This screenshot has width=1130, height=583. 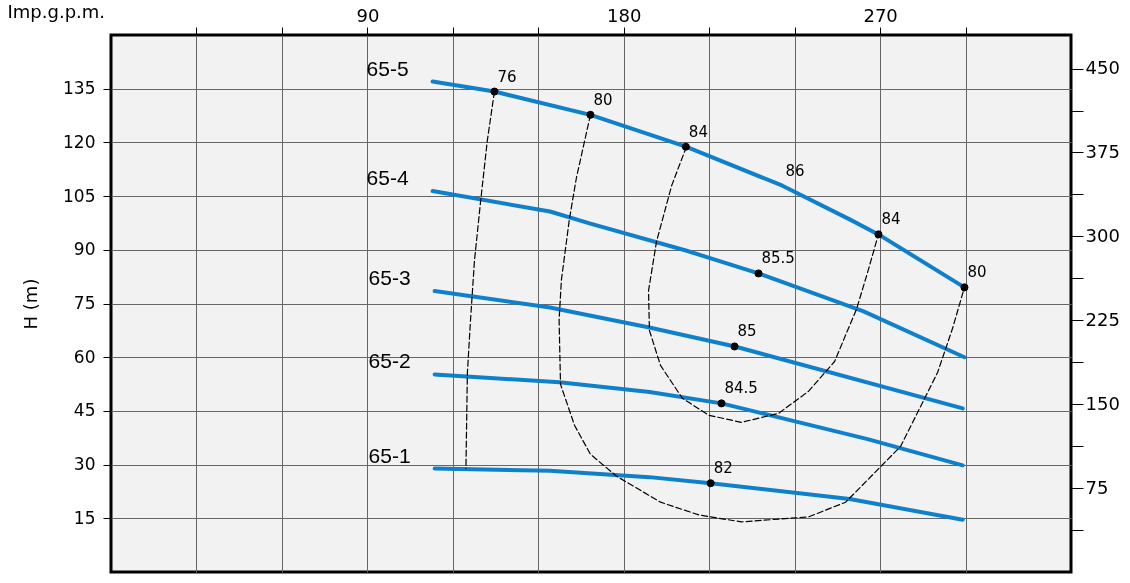 What do you see at coordinates (624, 15) in the screenshot?
I see `x-tick-label: 180` at bounding box center [624, 15].